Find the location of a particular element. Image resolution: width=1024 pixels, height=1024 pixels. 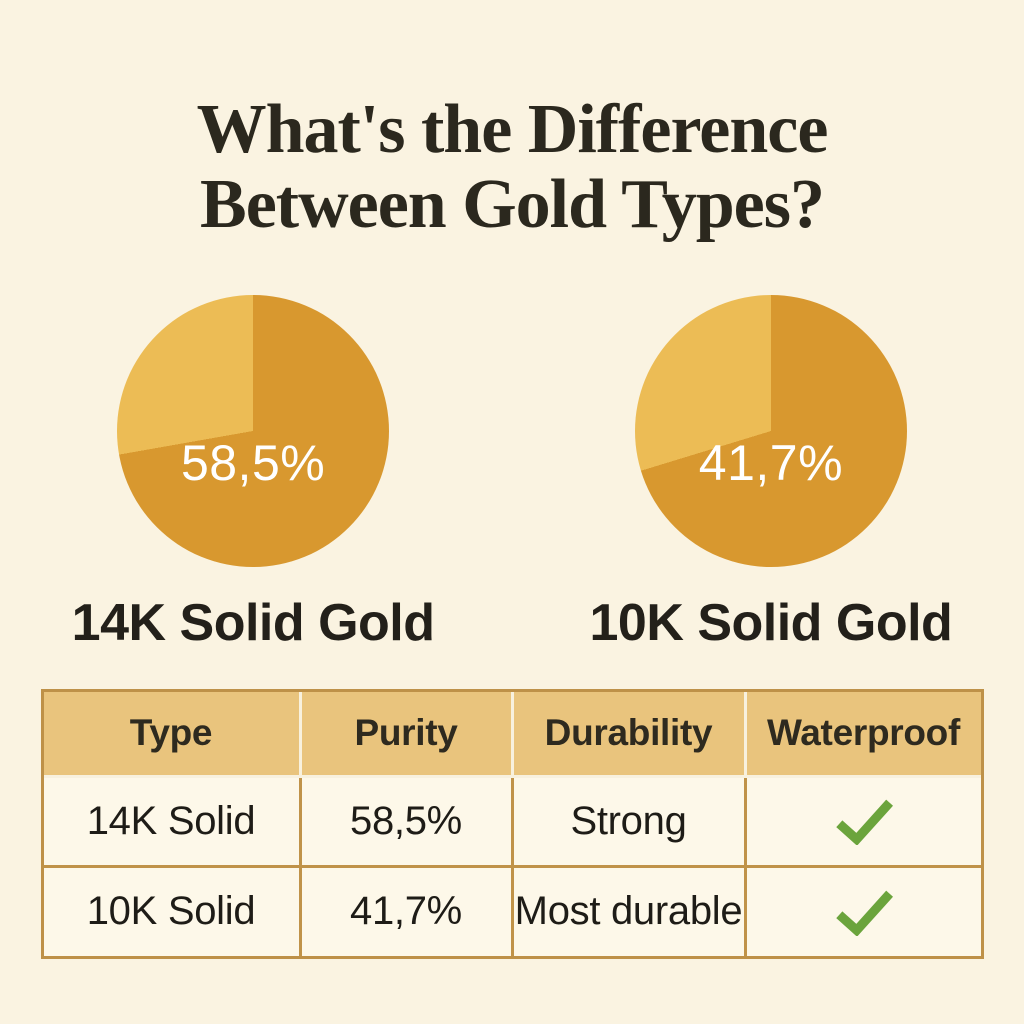

pie-caption-14k: 14K Solid Gold is located at coordinates (253, 622).